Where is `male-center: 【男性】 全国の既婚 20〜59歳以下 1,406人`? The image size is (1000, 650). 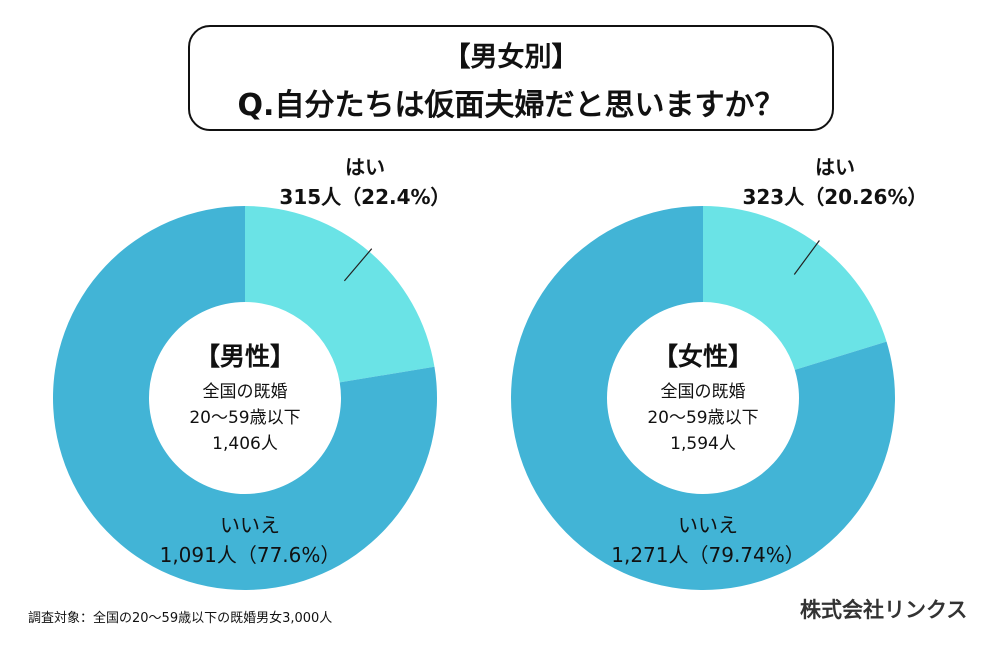 male-center: 【男性】 全国の既婚 20〜59歳以下 1,406人 is located at coordinates (245, 397).